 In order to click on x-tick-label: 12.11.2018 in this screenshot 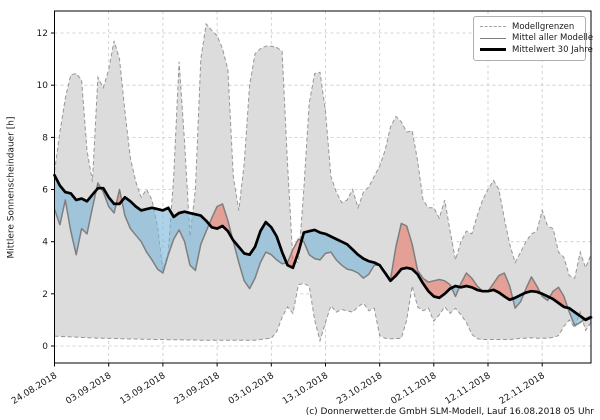, I will do `click(468, 389)`.